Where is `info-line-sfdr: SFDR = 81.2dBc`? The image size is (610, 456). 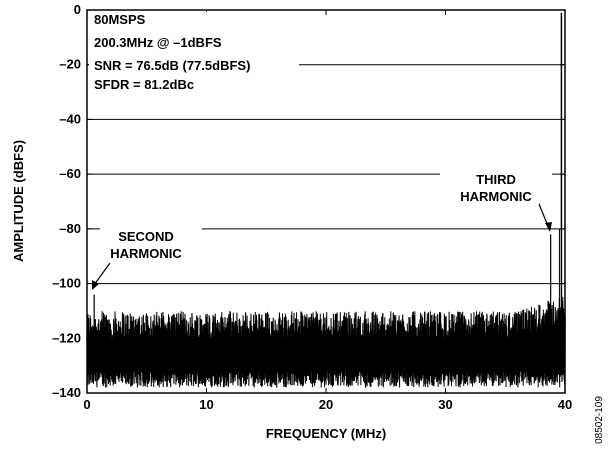 info-line-sfdr: SFDR = 81.2dBc is located at coordinates (144, 84).